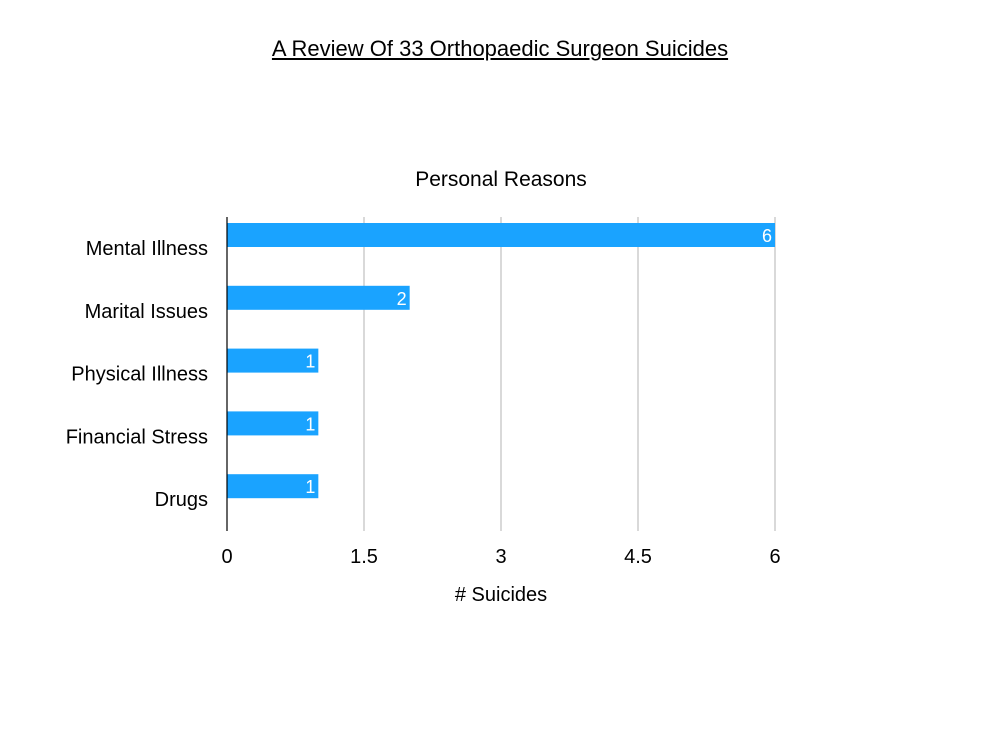 This screenshot has height=743, width=1000. I want to click on bar-data-label: 2, so click(402, 299).